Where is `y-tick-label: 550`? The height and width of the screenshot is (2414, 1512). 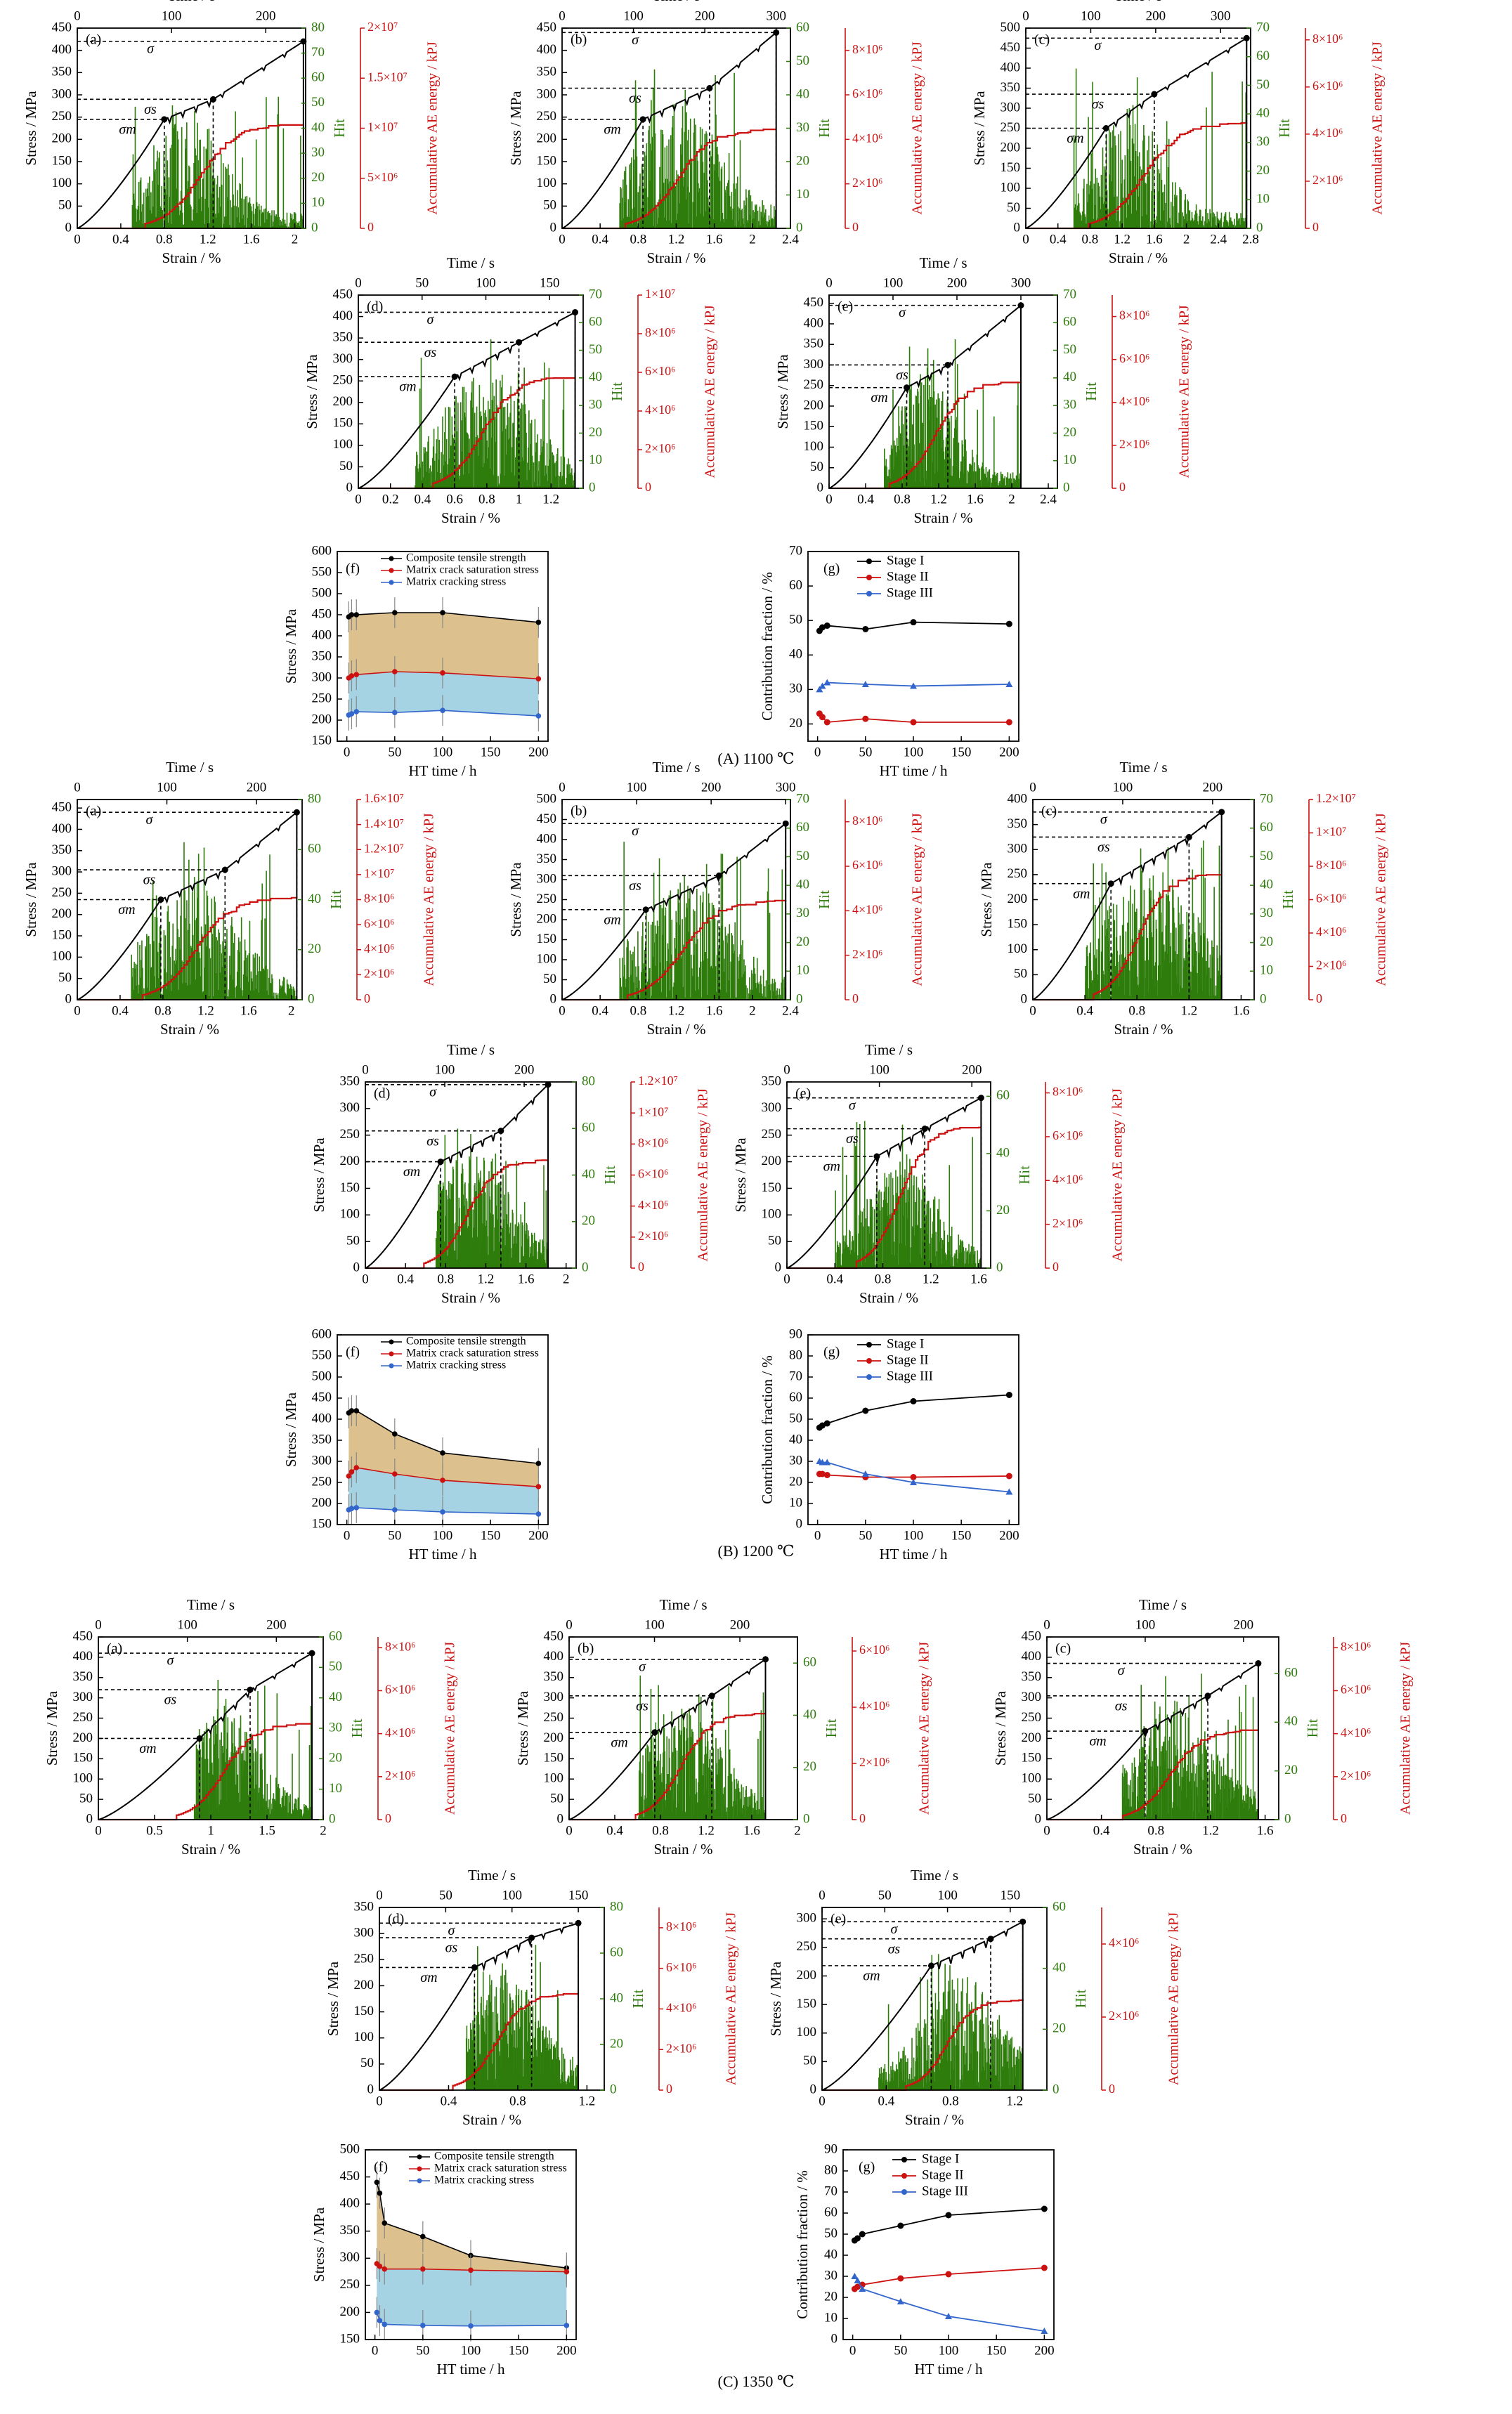
y-tick-label: 550 is located at coordinates (322, 571).